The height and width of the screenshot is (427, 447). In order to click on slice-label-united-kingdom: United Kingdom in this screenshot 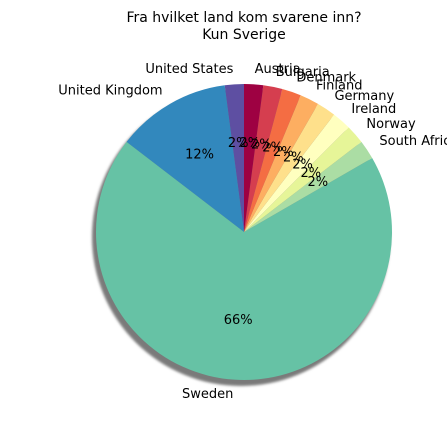, I will do `click(110, 91)`.